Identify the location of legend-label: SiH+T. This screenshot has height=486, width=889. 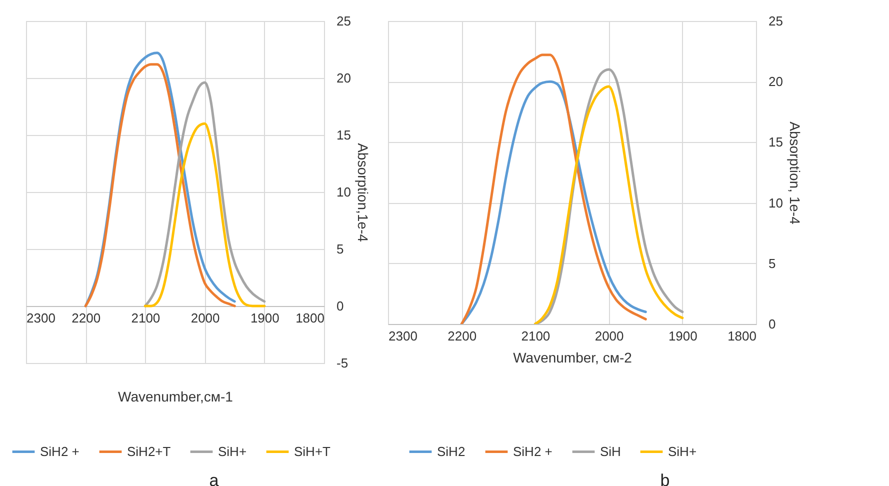
(312, 451).